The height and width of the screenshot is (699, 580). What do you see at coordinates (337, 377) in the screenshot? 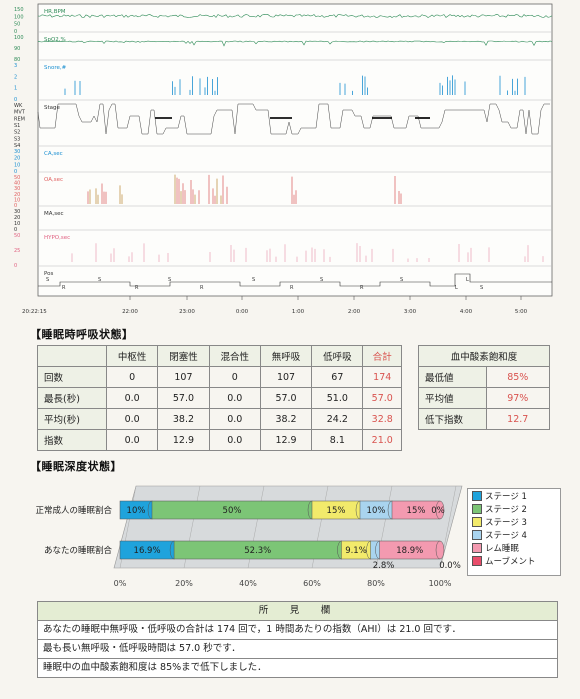
I see `cell-value: 67` at bounding box center [337, 377].